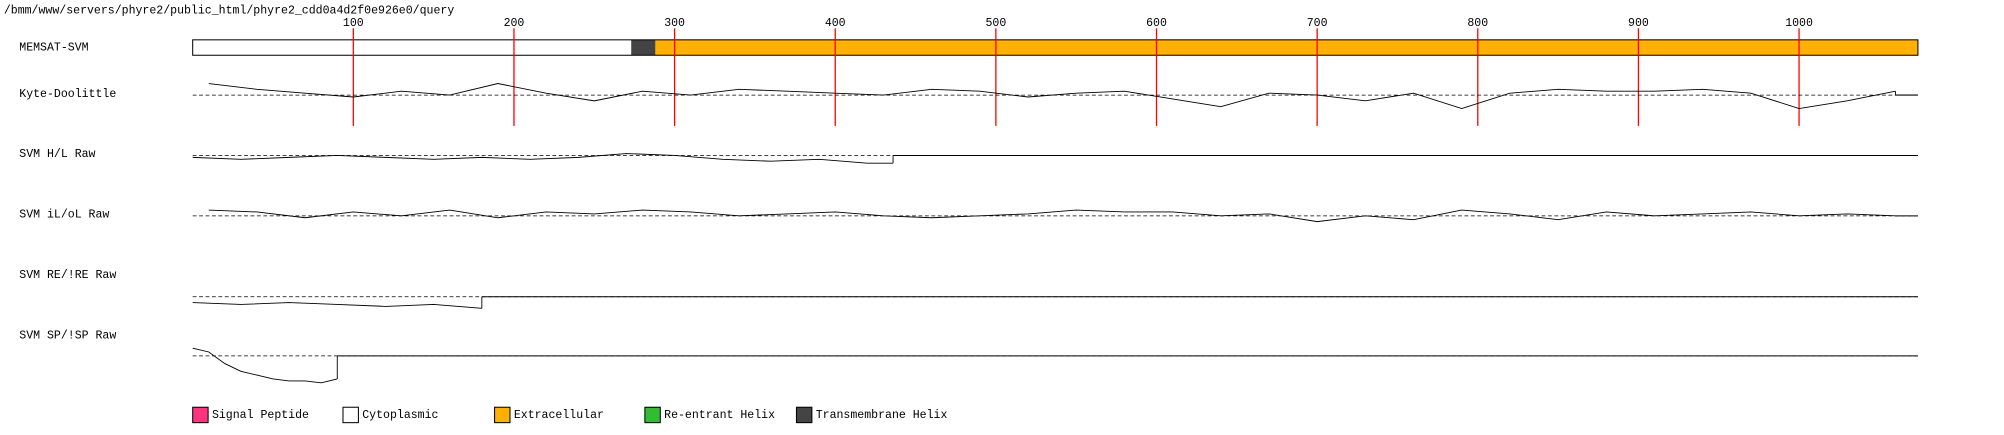  What do you see at coordinates (674, 23) in the screenshot?
I see `x-tick-label: 300` at bounding box center [674, 23].